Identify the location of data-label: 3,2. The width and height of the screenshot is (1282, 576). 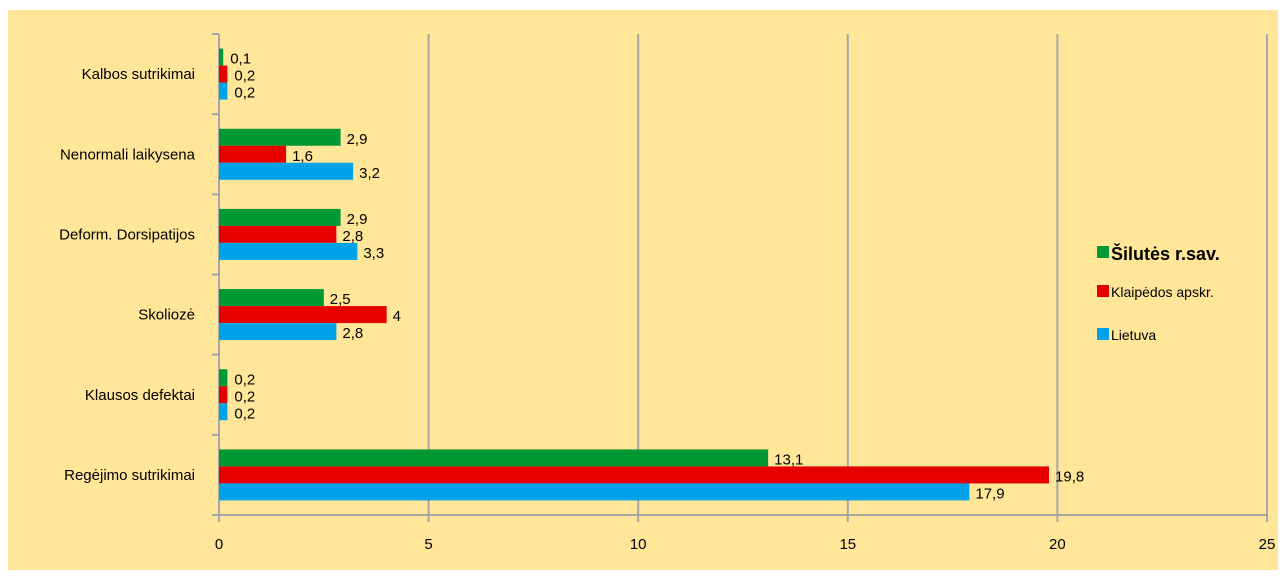
(369, 173).